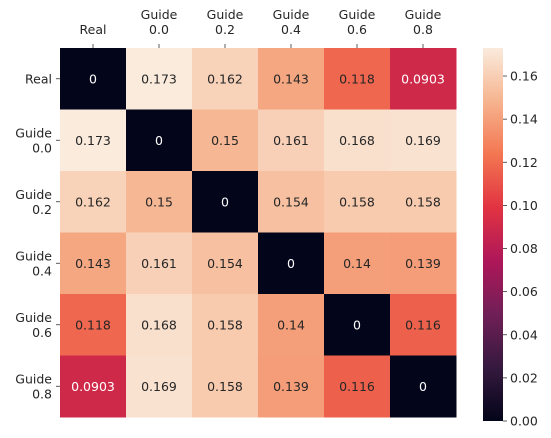 The image size is (551, 438). I want to click on x-tick-label: Guide 0.4, so click(291, 22).